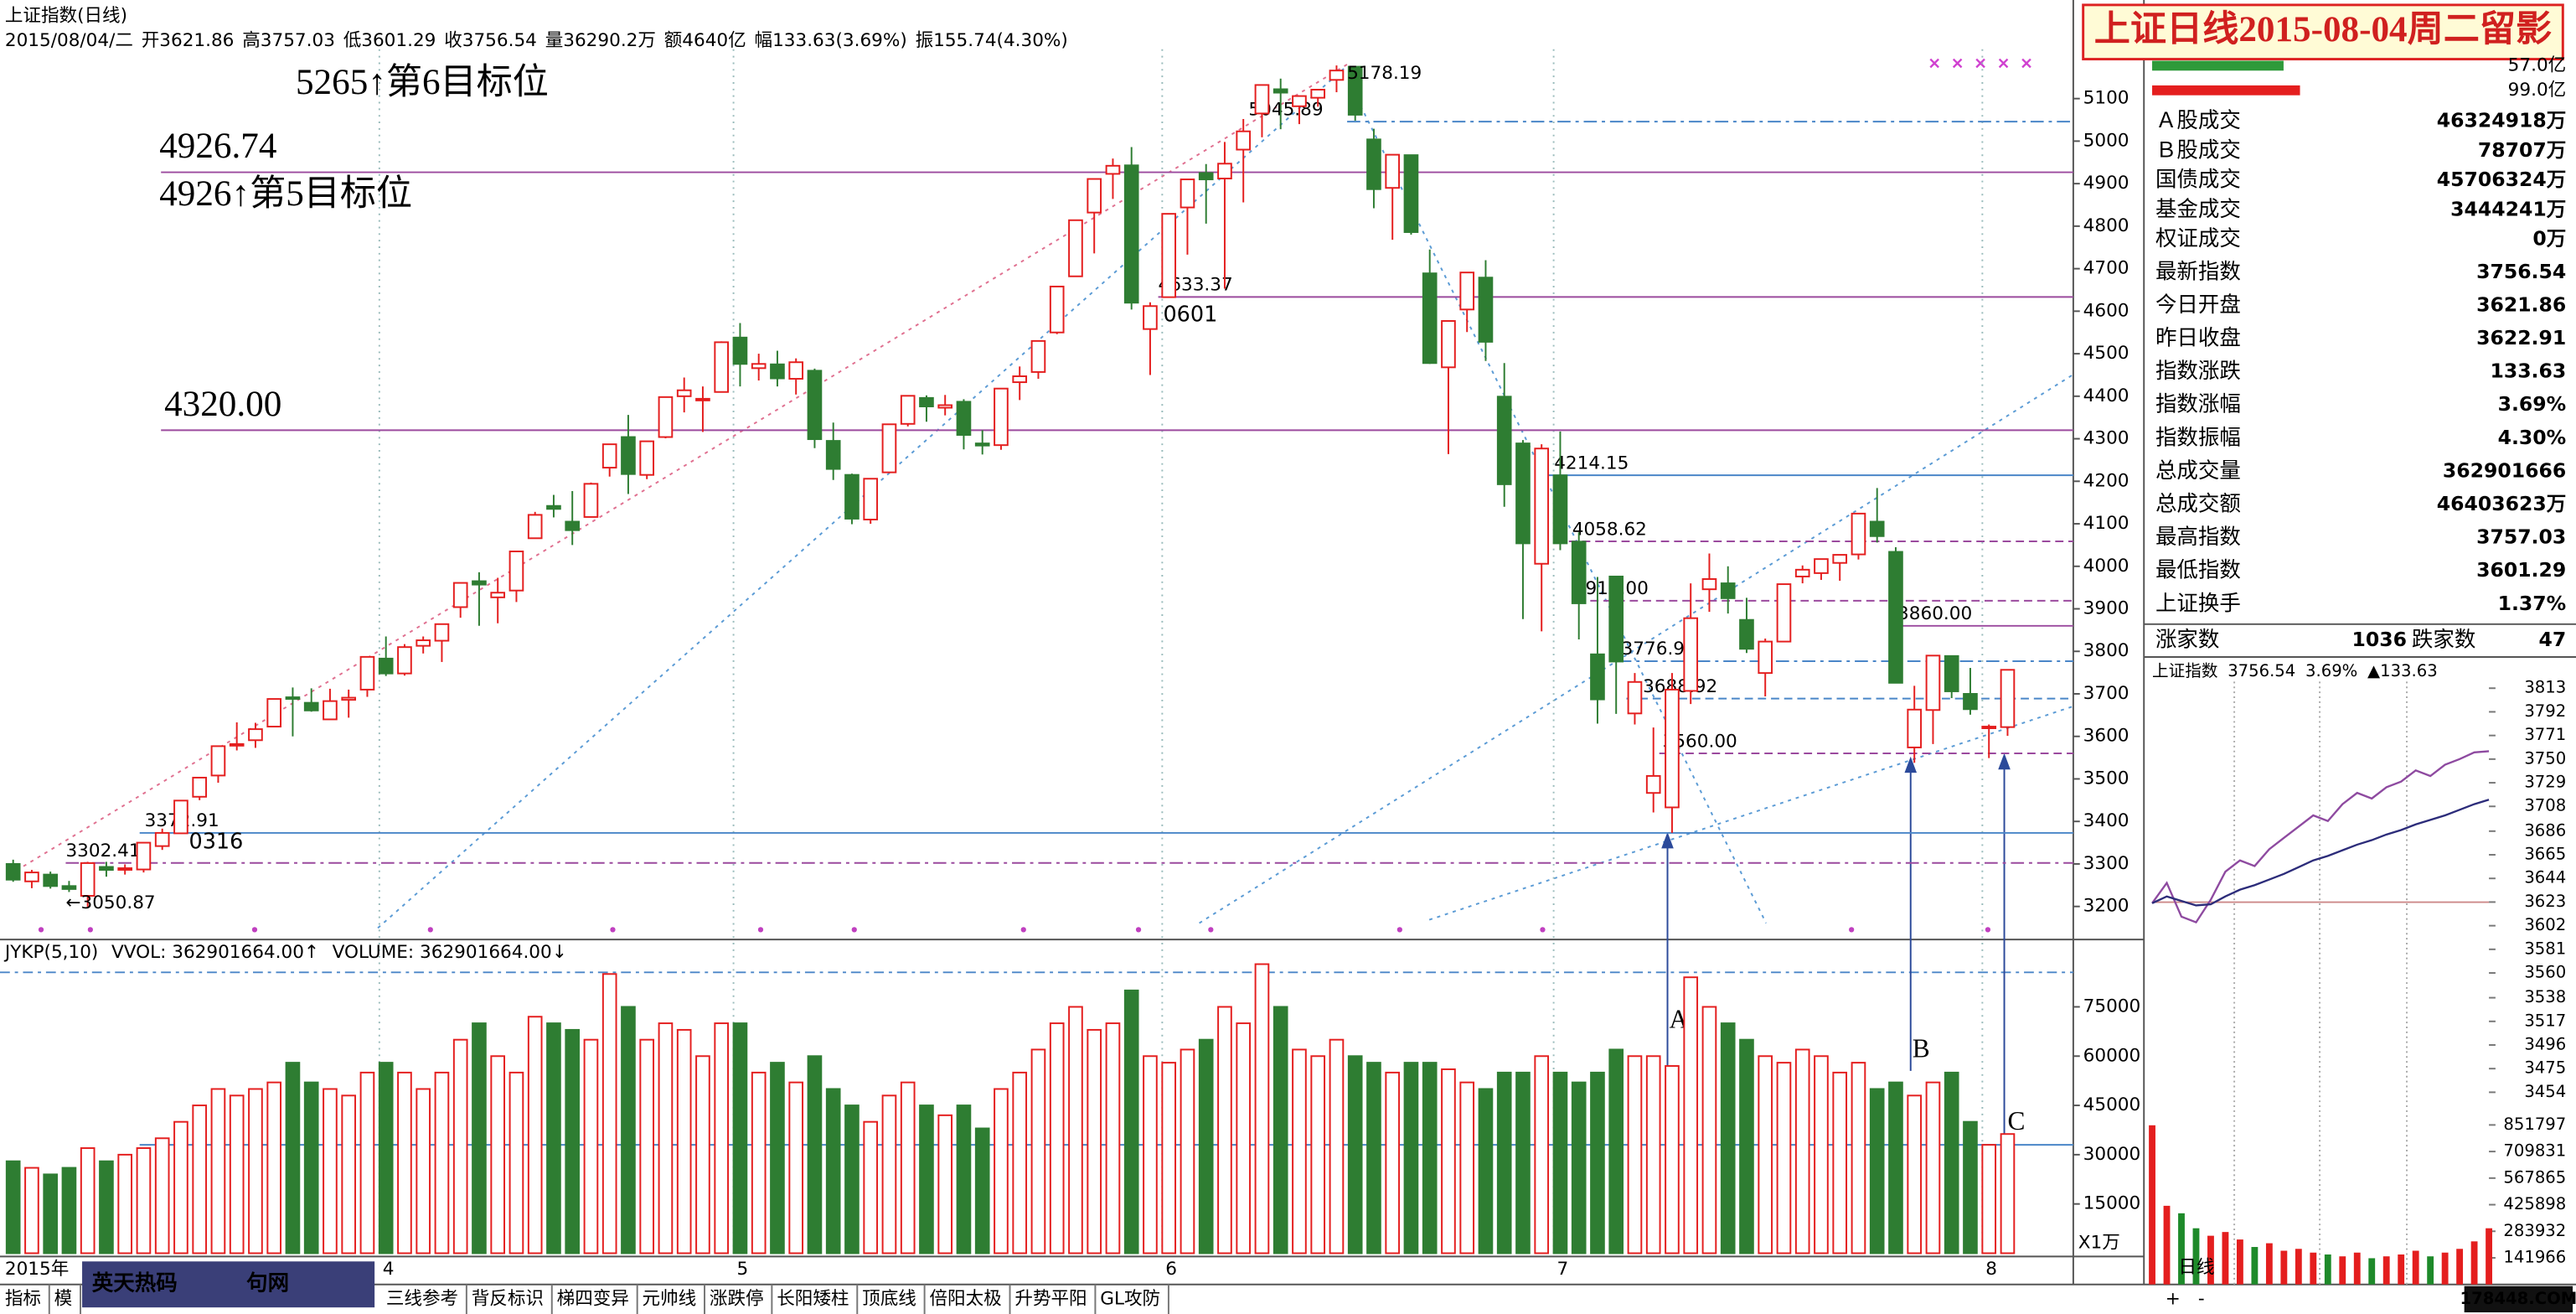 The width and height of the screenshot is (2576, 1314). What do you see at coordinates (2106, 140) in the screenshot?
I see `y-tick-label: 5000` at bounding box center [2106, 140].